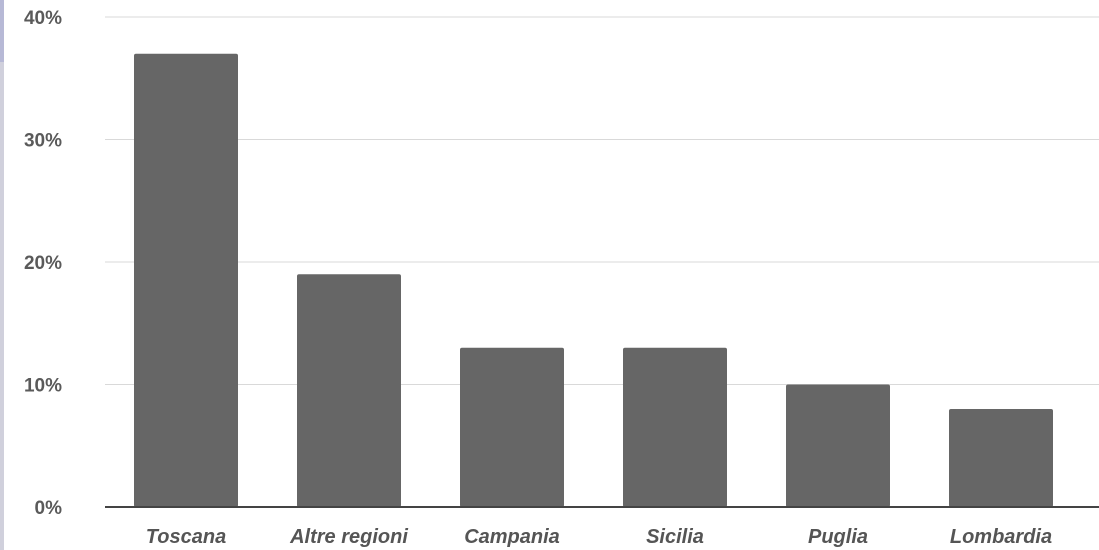  I want to click on y-tick-label: 40%, so click(43, 18).